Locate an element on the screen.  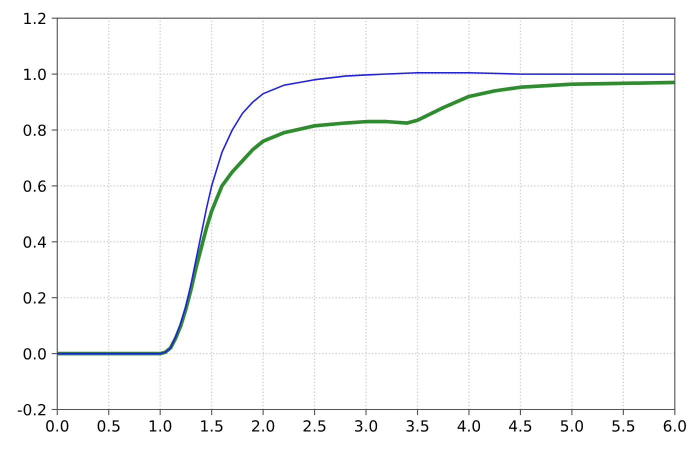
x-tick-label: 4.5 is located at coordinates (520, 426).